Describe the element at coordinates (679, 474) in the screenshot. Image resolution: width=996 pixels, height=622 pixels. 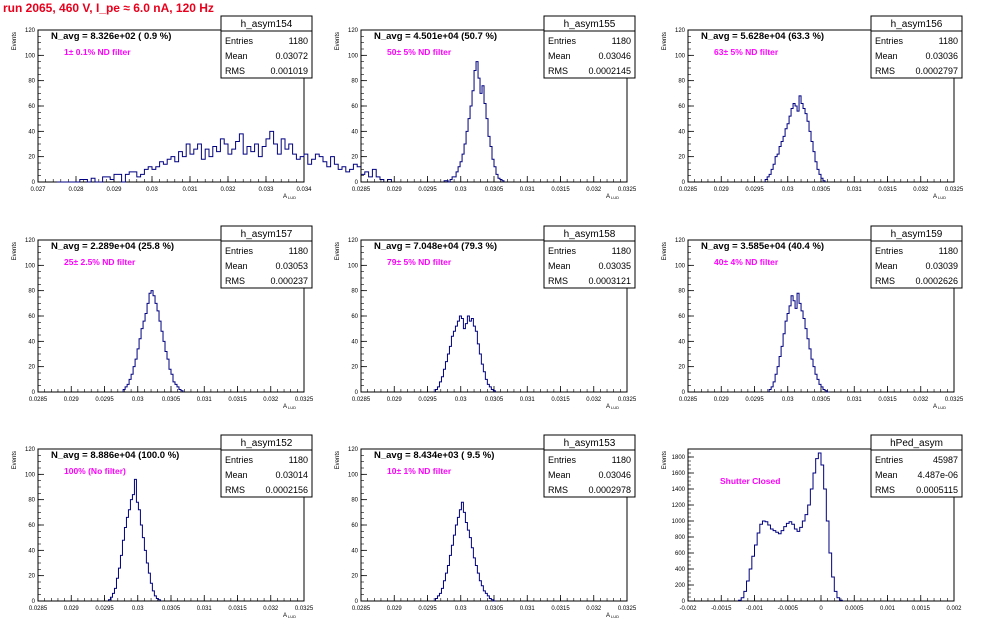
I see `y-tick-label: 1600` at that location.